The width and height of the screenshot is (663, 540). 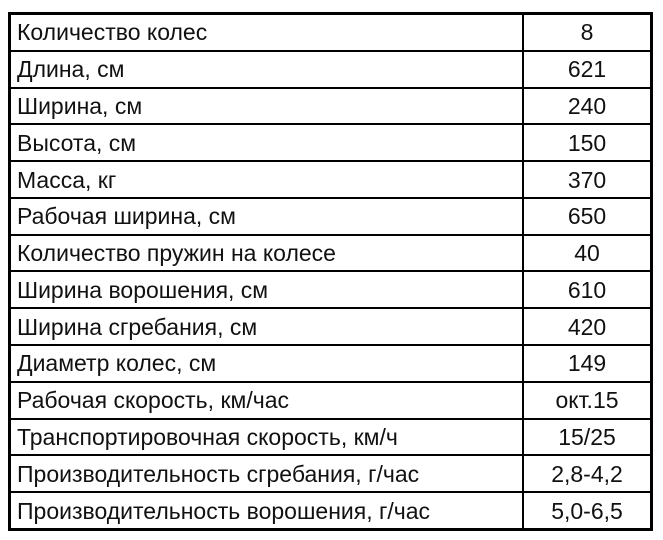 I want to click on spec-label: Длина, см, so click(x=266, y=69).